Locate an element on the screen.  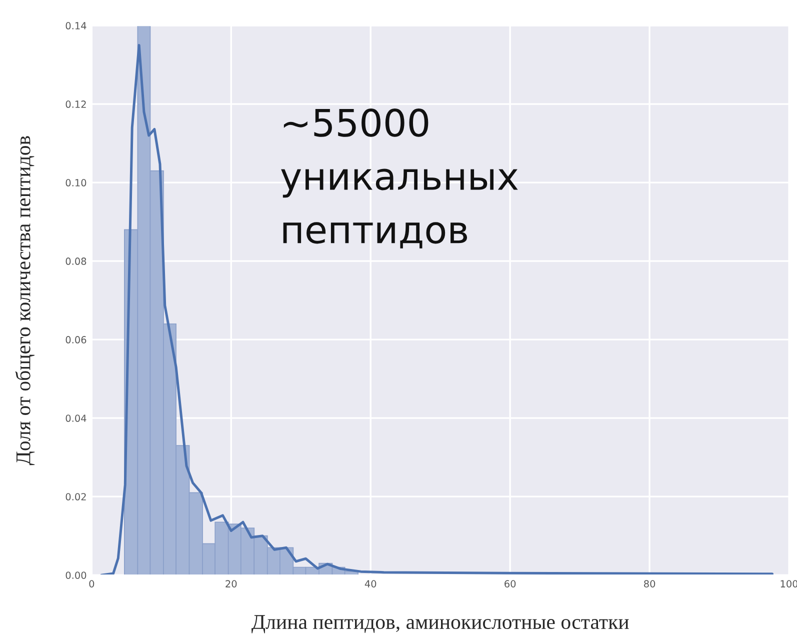
y-tick-label: 0.14 is located at coordinates (76, 26).